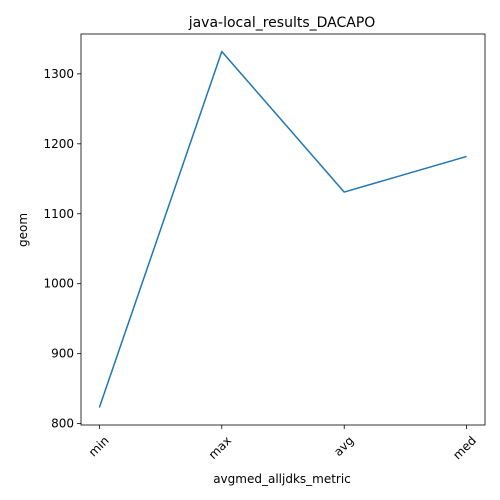 The image size is (500, 500). I want to click on y-tick-label-900: 900, so click(62, 354).